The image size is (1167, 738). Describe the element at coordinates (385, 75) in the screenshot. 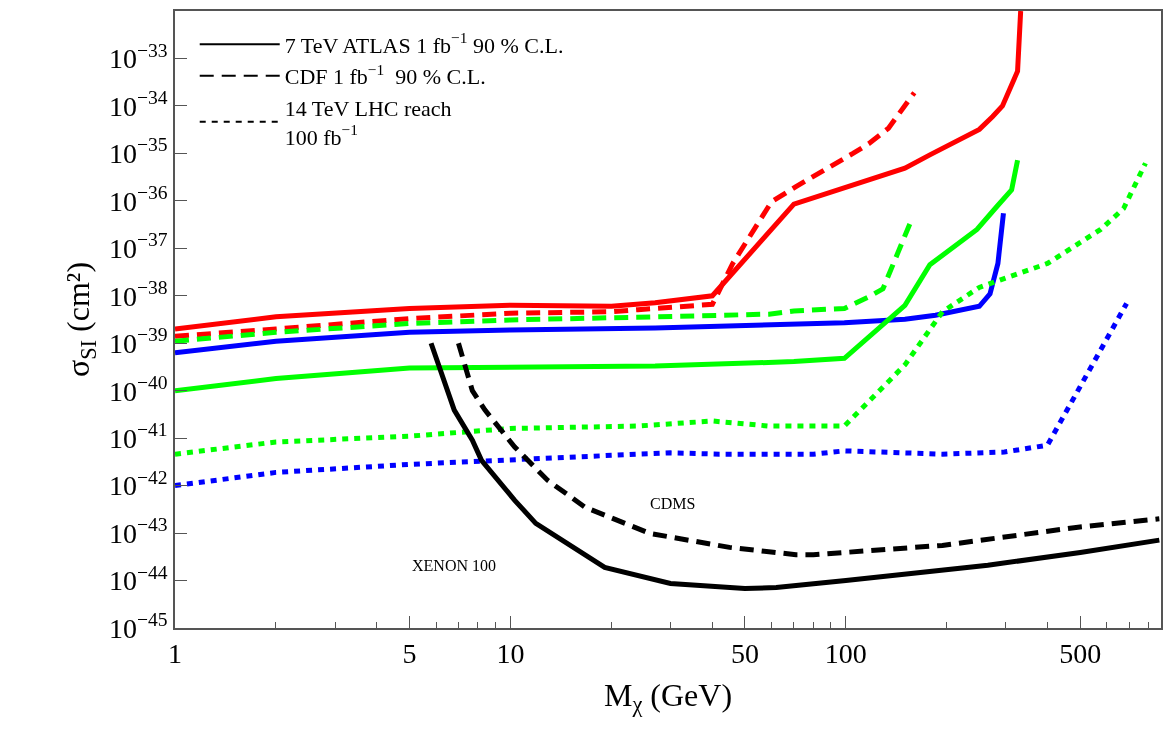

I see `legend-label: CDF 1 fb$^{−1}$ 90 % C.L.` at that location.